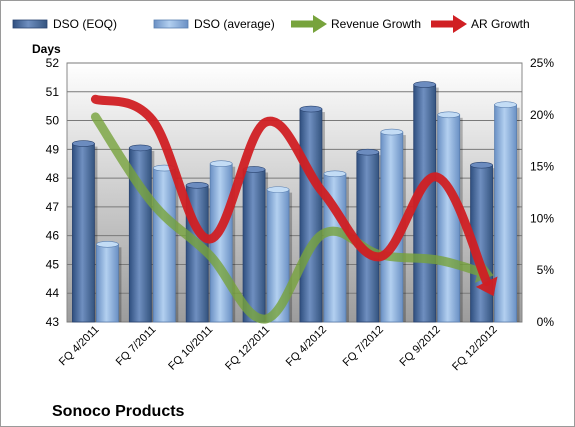 The height and width of the screenshot is (427, 575). Describe the element at coordinates (542, 192) in the screenshot. I see `y2-axis-ticks: 0% 5% 10% 15% 20% 25%` at that location.